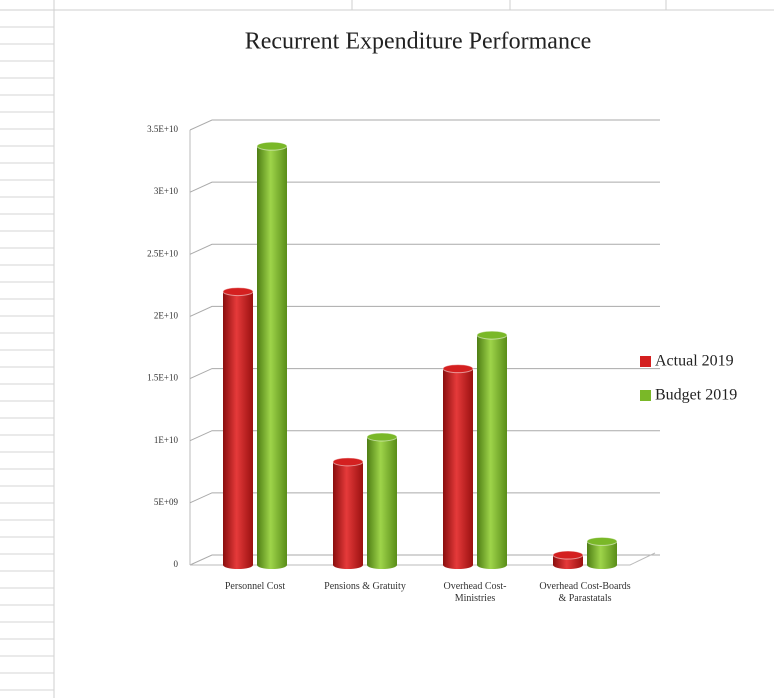 The width and height of the screenshot is (774, 698). Describe the element at coordinates (696, 395) in the screenshot. I see `legend-label: Budget 2019` at that location.